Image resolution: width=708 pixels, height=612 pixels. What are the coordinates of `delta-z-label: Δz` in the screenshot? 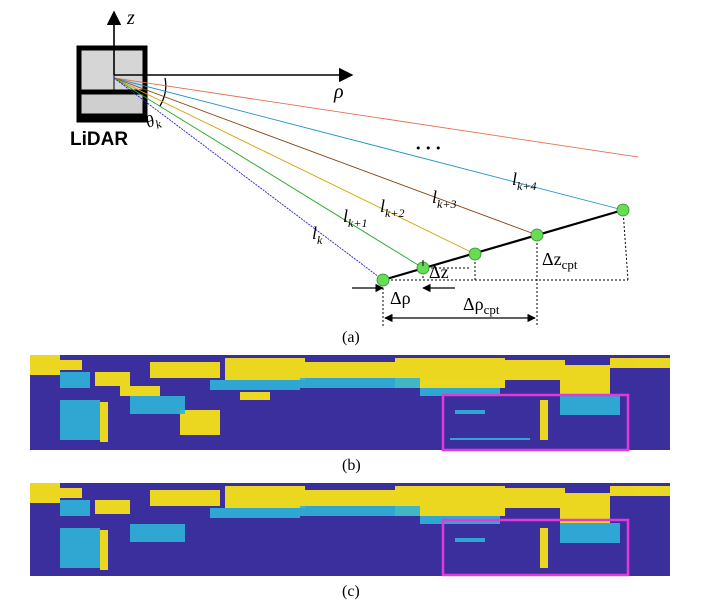 It's located at (439, 272).